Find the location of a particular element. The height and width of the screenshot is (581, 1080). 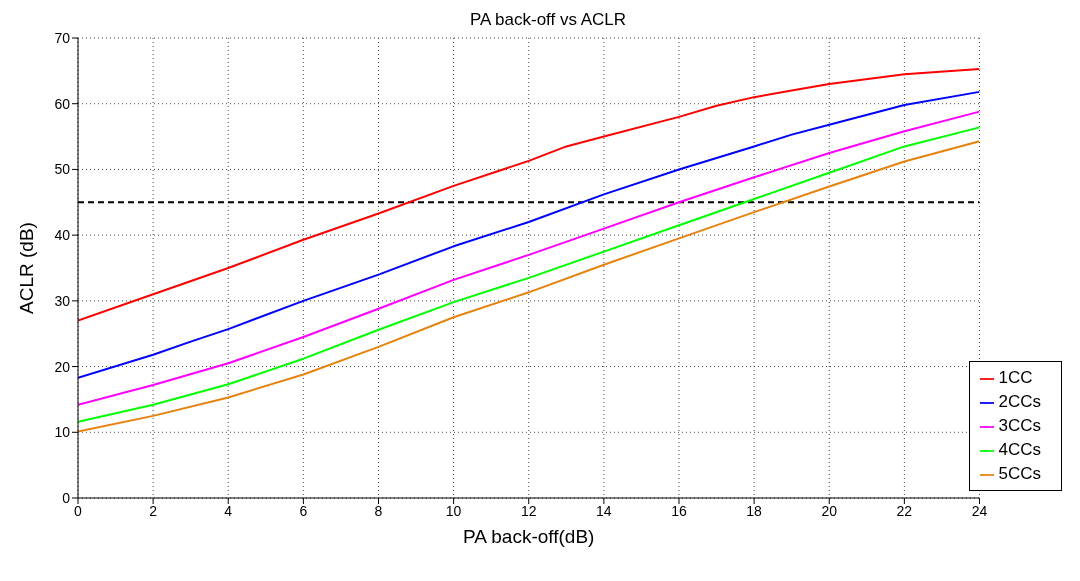

x-tick-label: 24 is located at coordinates (979, 510).